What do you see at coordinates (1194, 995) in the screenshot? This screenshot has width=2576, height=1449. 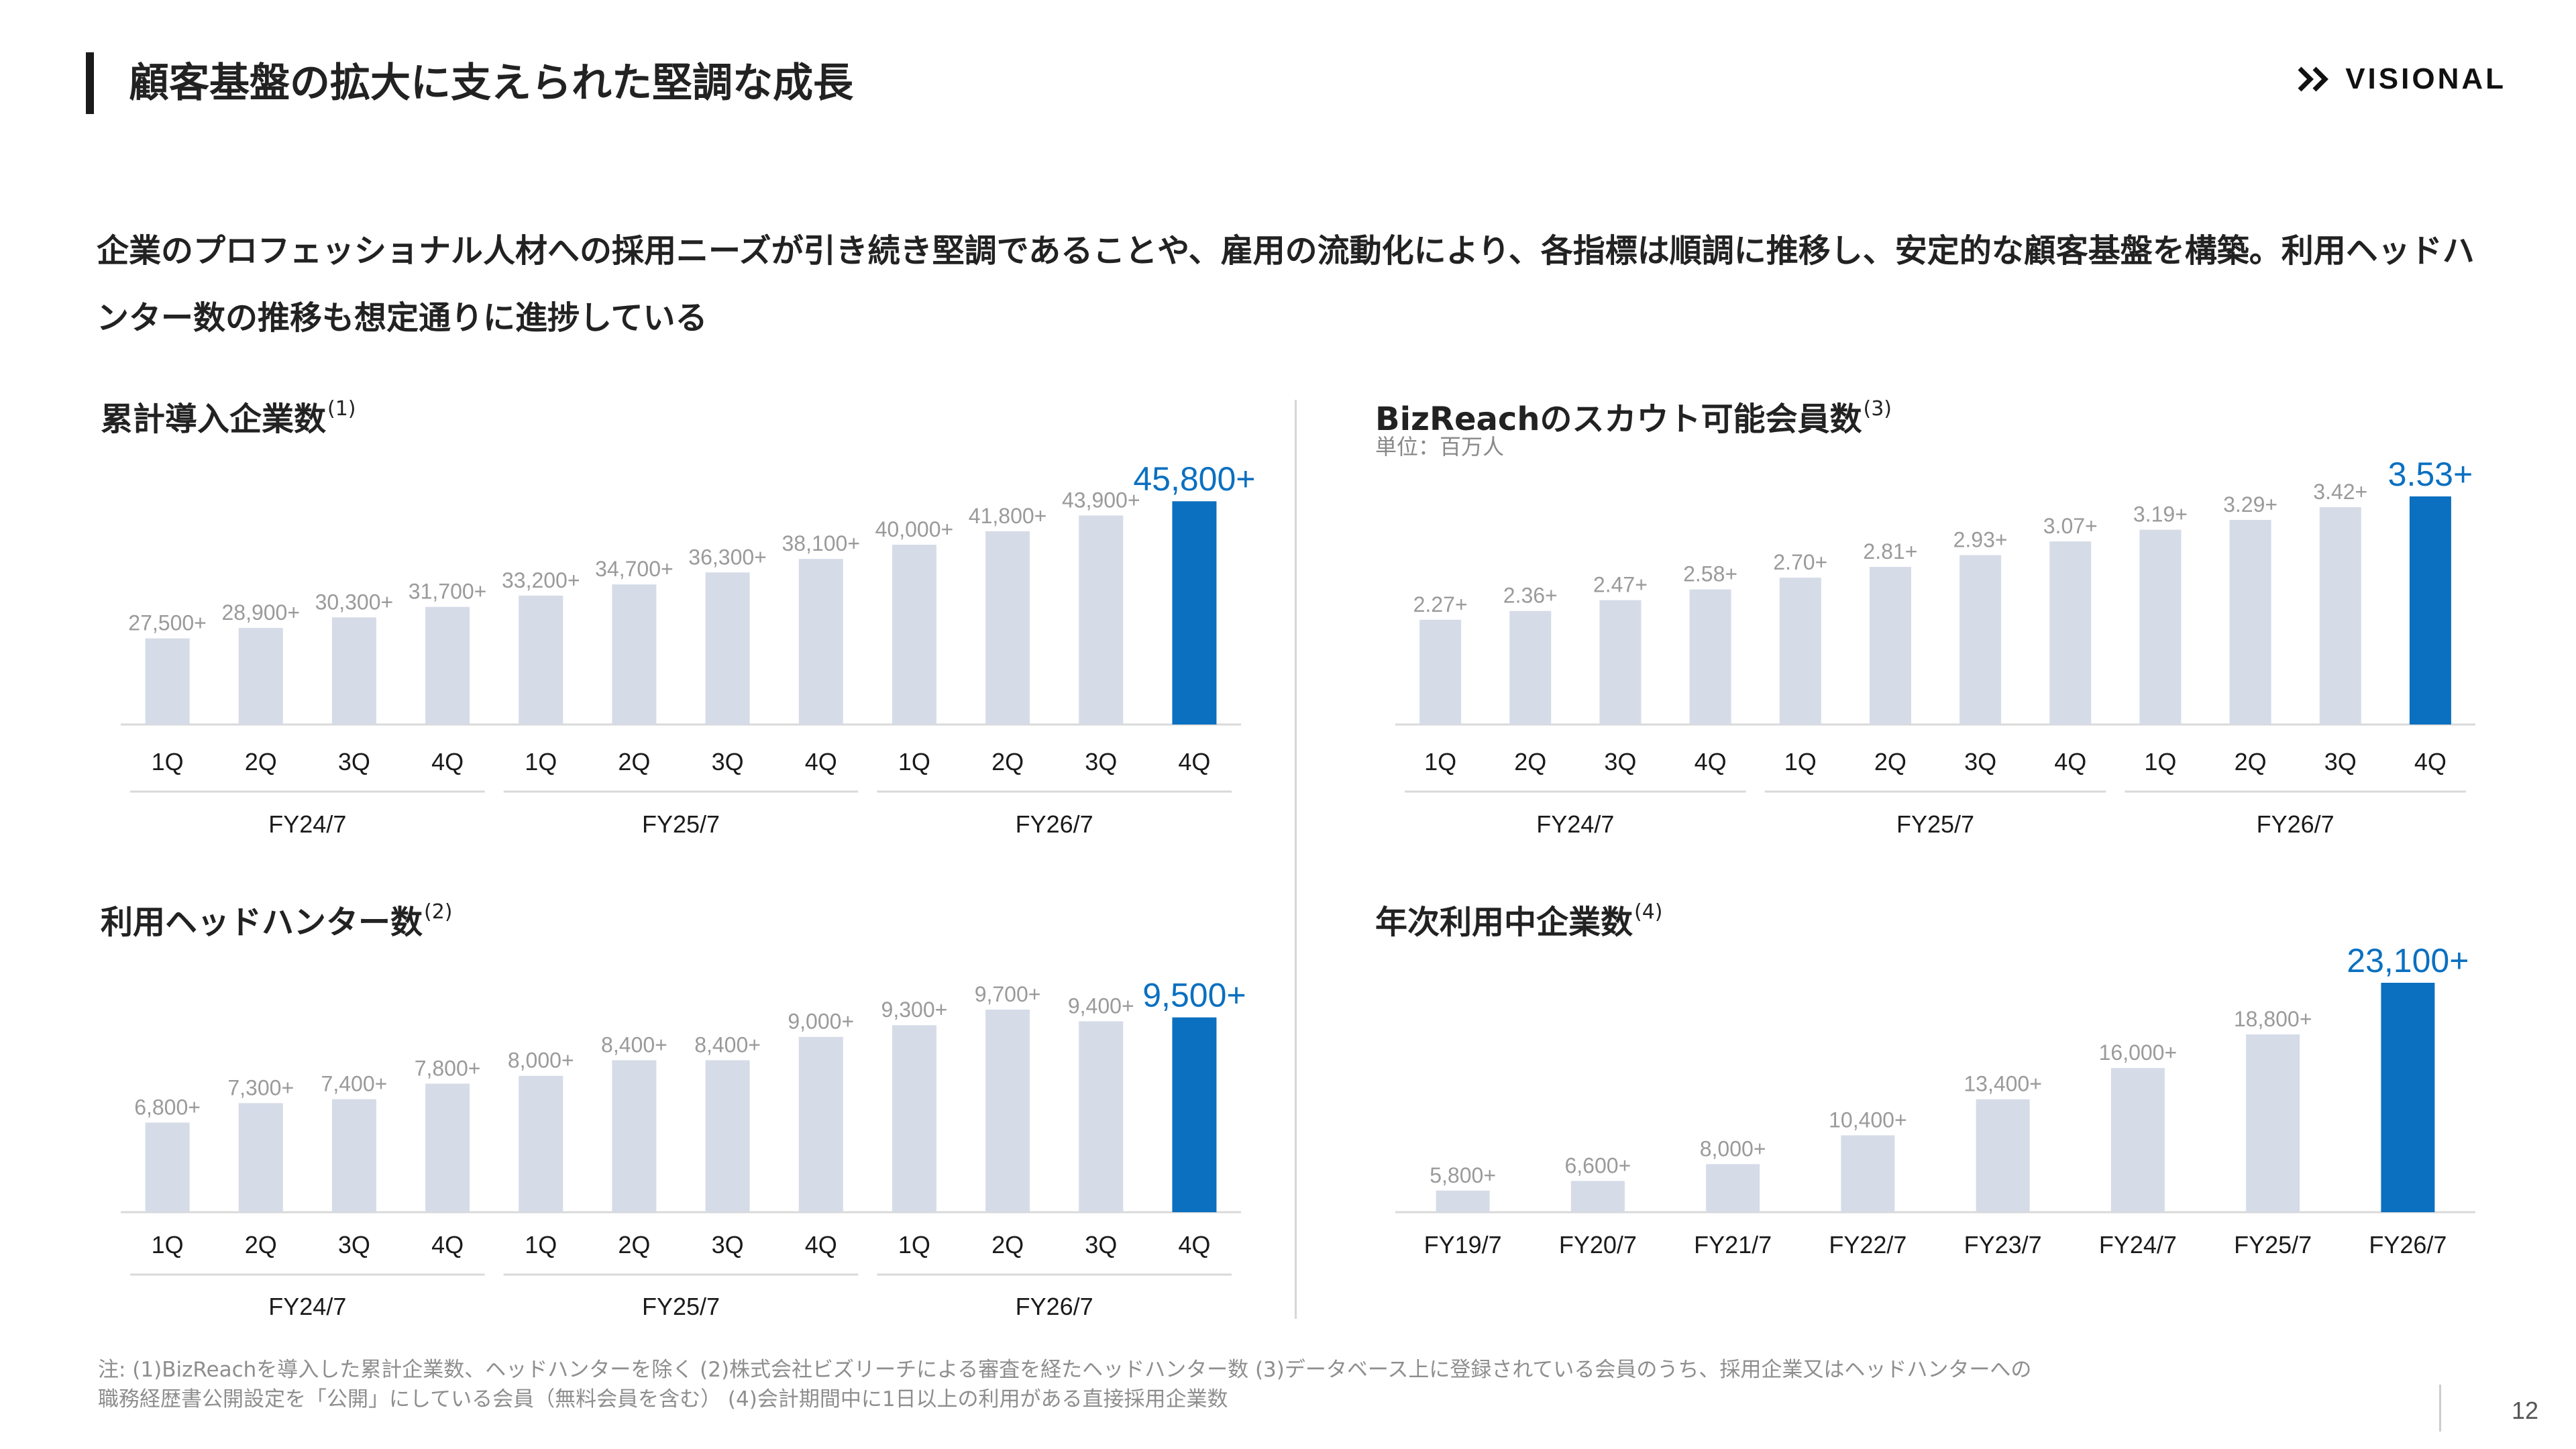 I see `hunters-bar-label: 9,500+` at bounding box center [1194, 995].